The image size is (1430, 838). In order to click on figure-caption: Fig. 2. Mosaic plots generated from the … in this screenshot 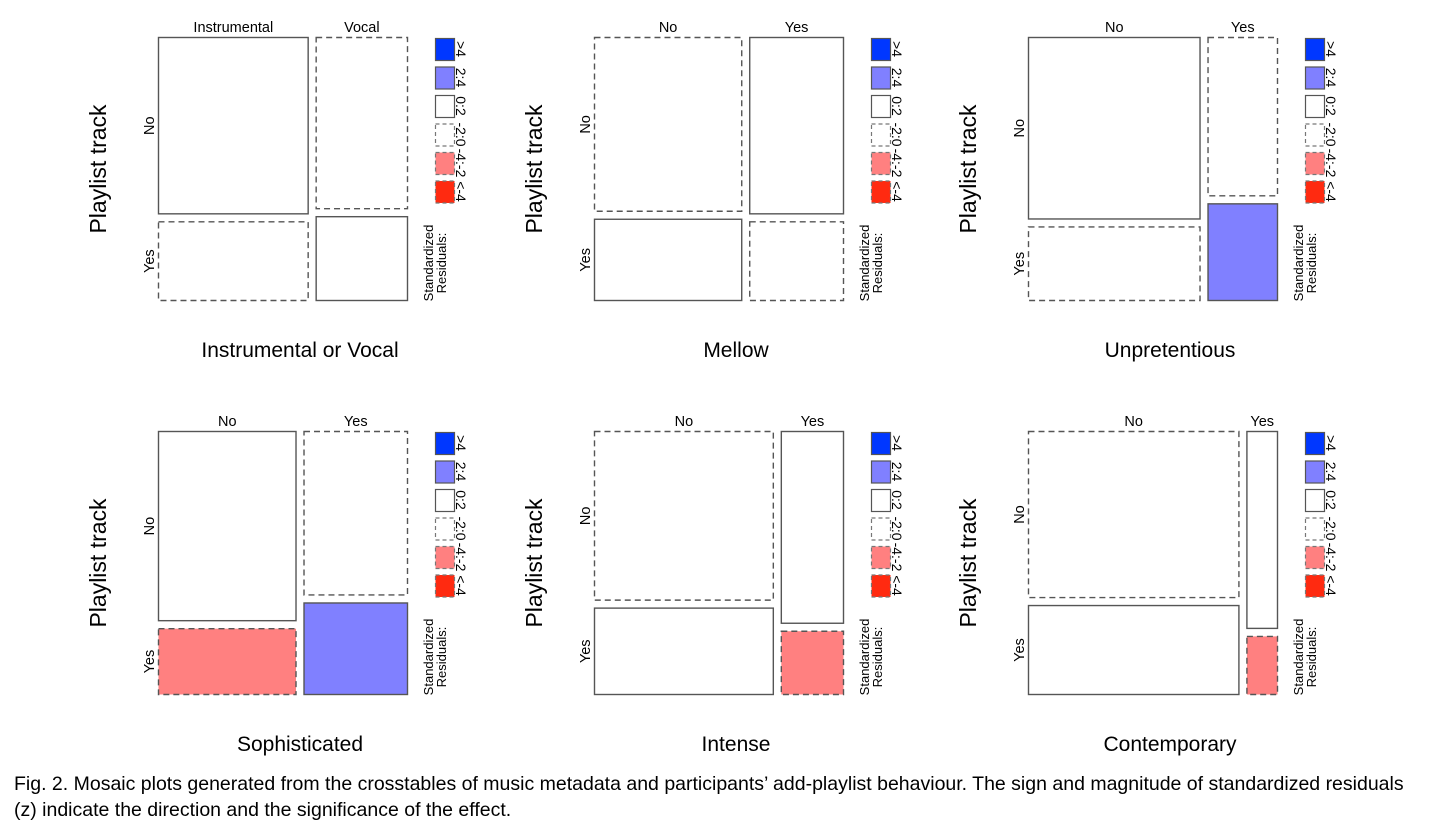, I will do `click(709, 797)`.